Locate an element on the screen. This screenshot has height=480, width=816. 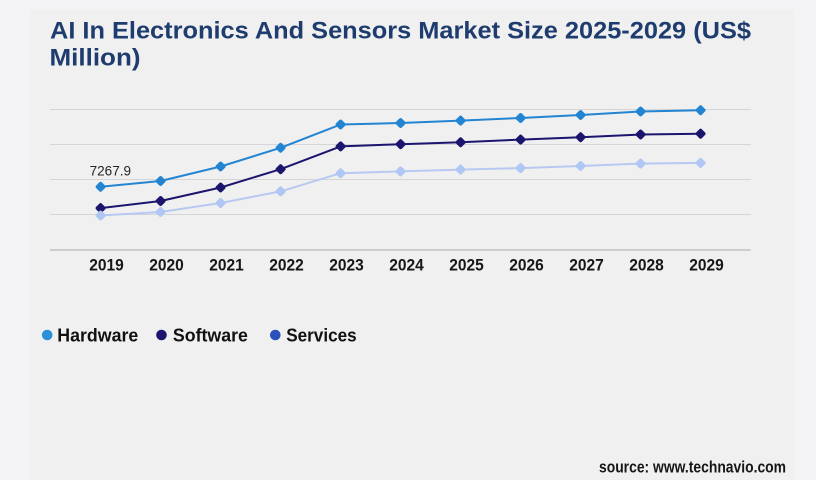
svg-text: 2026 is located at coordinates (526, 265).